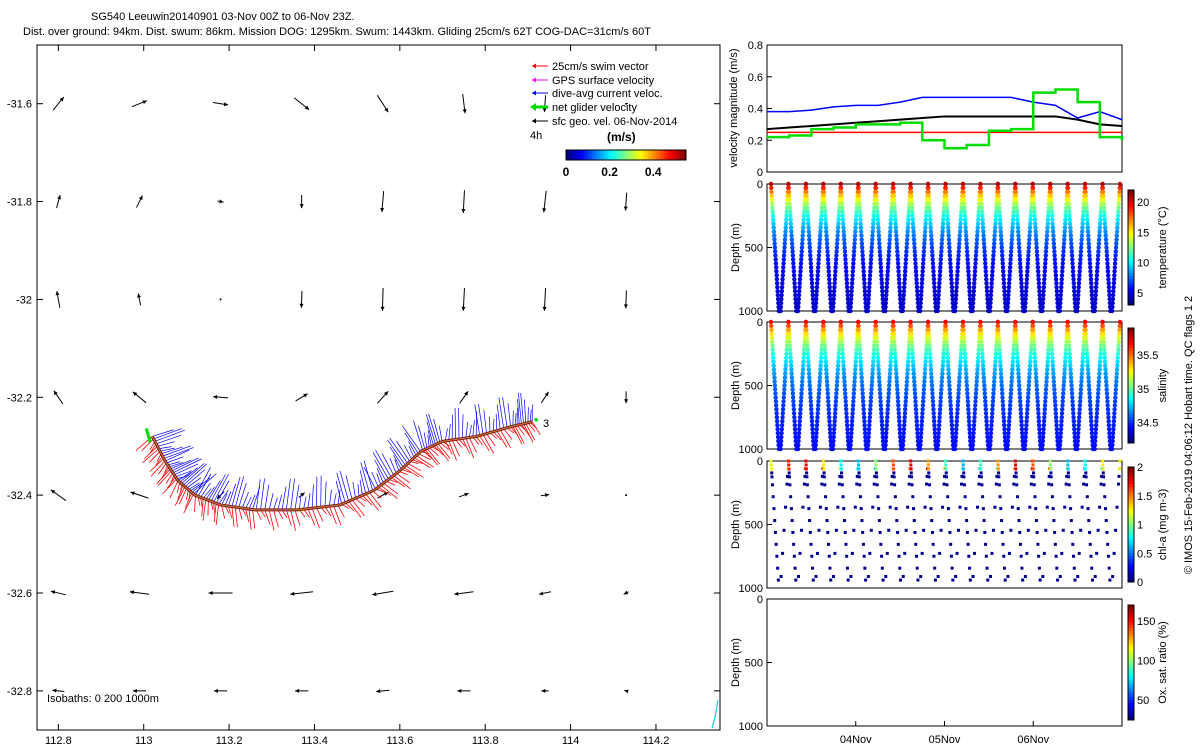  Describe the element at coordinates (755, 46) in the screenshot. I see `velocity-y-tick-label: 0.8` at that location.